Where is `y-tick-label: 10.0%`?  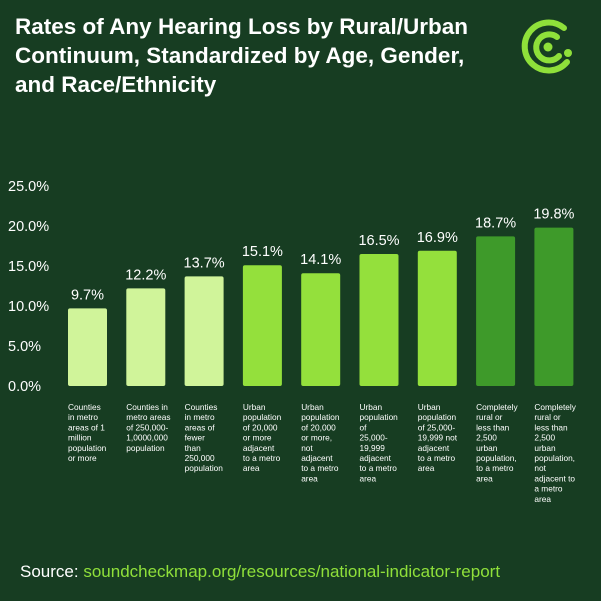 y-tick-label: 10.0% is located at coordinates (28, 307).